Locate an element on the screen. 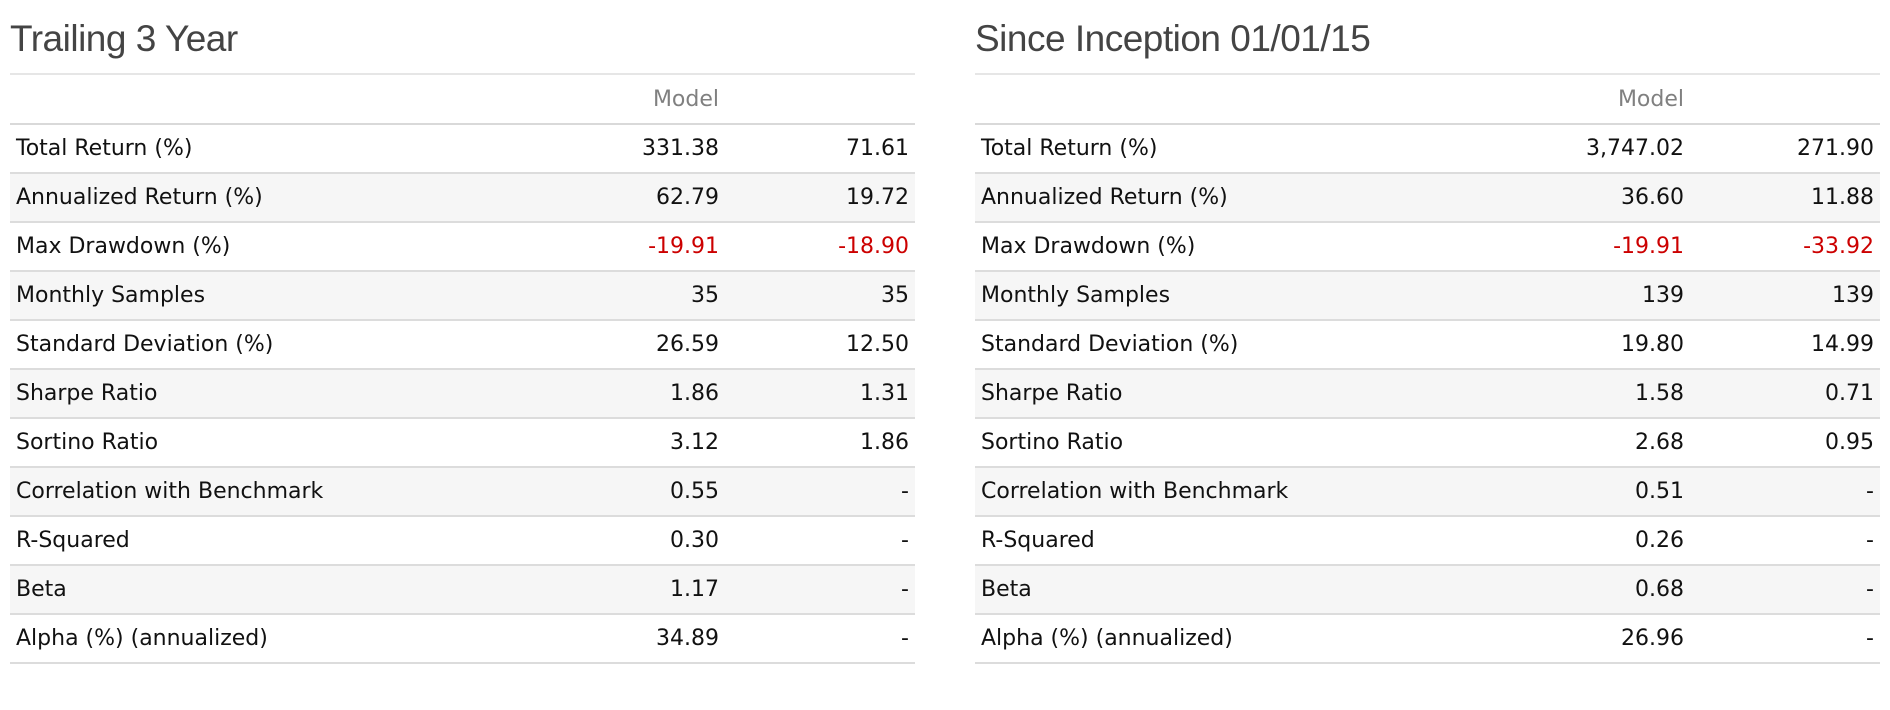 The width and height of the screenshot is (1890, 710). benchmark-value: -33.92 is located at coordinates (1785, 247).